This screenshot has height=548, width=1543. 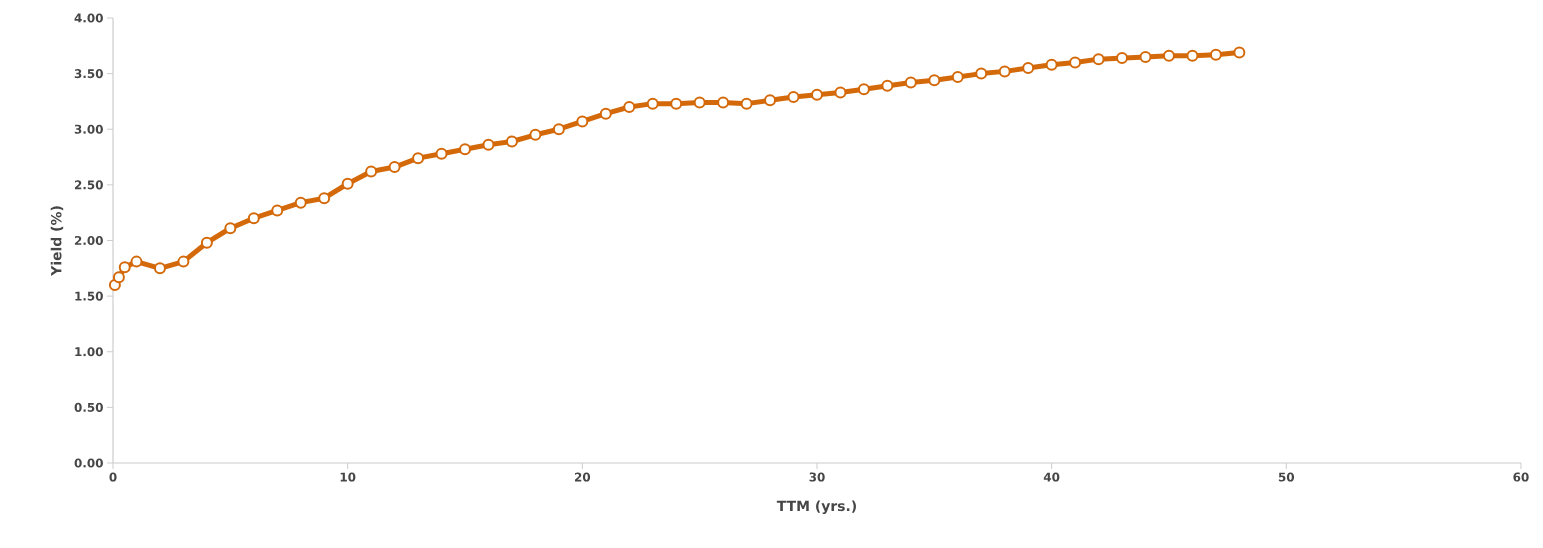 What do you see at coordinates (88, 74) in the screenshot?
I see `y-tick-label: 3.50` at bounding box center [88, 74].